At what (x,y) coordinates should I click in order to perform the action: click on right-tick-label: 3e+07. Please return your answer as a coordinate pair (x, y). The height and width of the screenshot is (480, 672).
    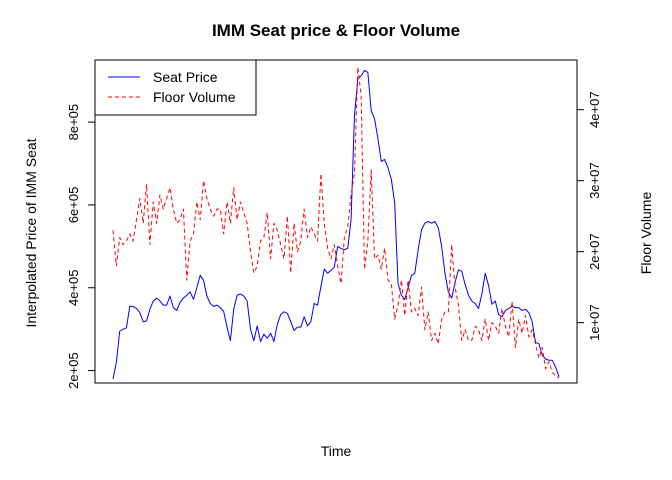
    Looking at the image, I should click on (594, 180).